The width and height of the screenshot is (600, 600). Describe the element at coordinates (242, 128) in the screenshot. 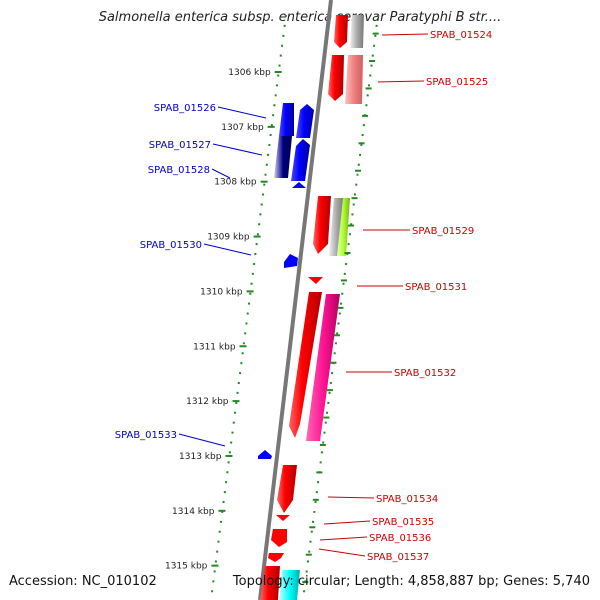

I see `tick-label: 1307 kbp` at that location.